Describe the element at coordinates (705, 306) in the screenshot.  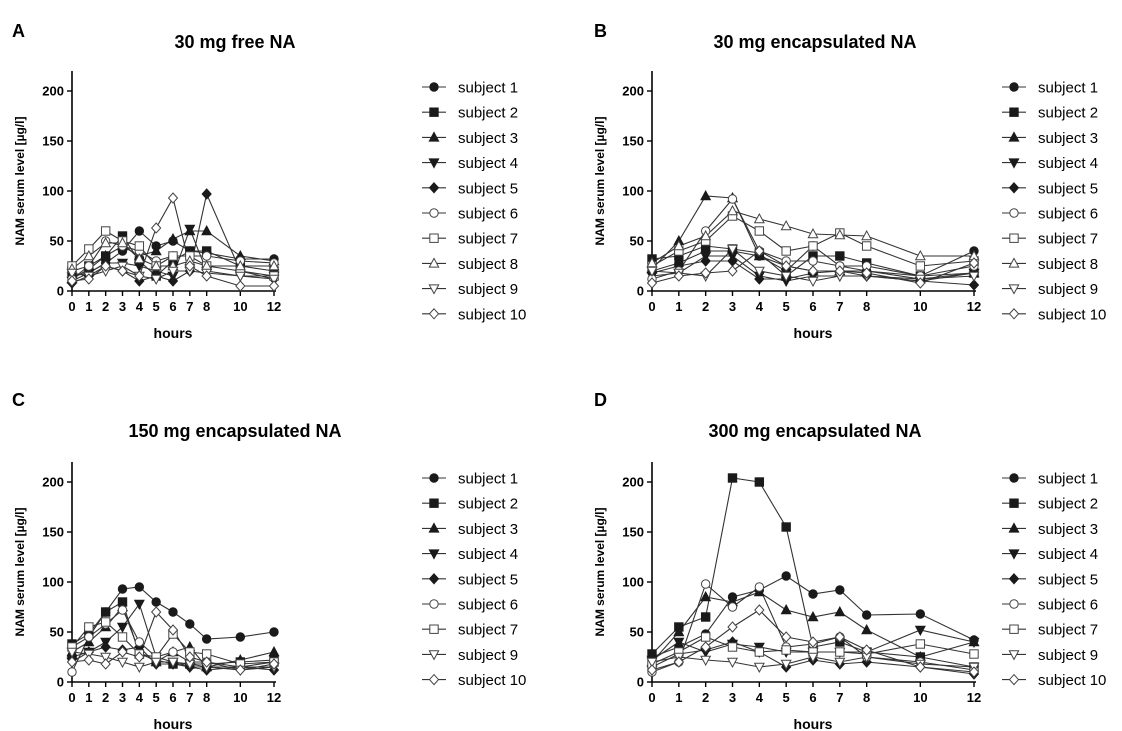
I see `x-tick-label: 2` at that location.